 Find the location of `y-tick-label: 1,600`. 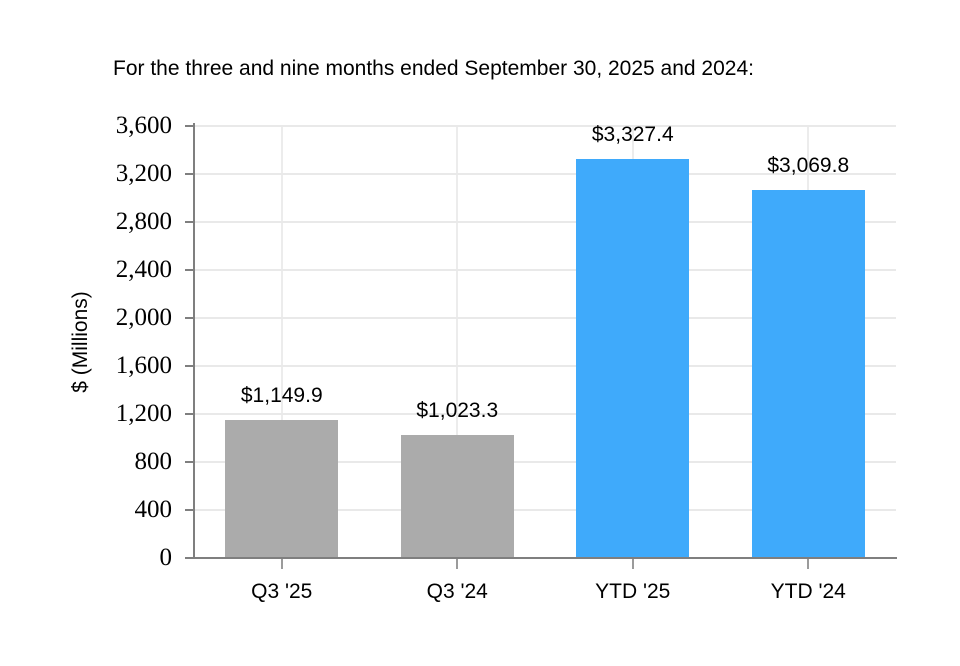

y-tick-label: 1,600 is located at coordinates (143, 365).